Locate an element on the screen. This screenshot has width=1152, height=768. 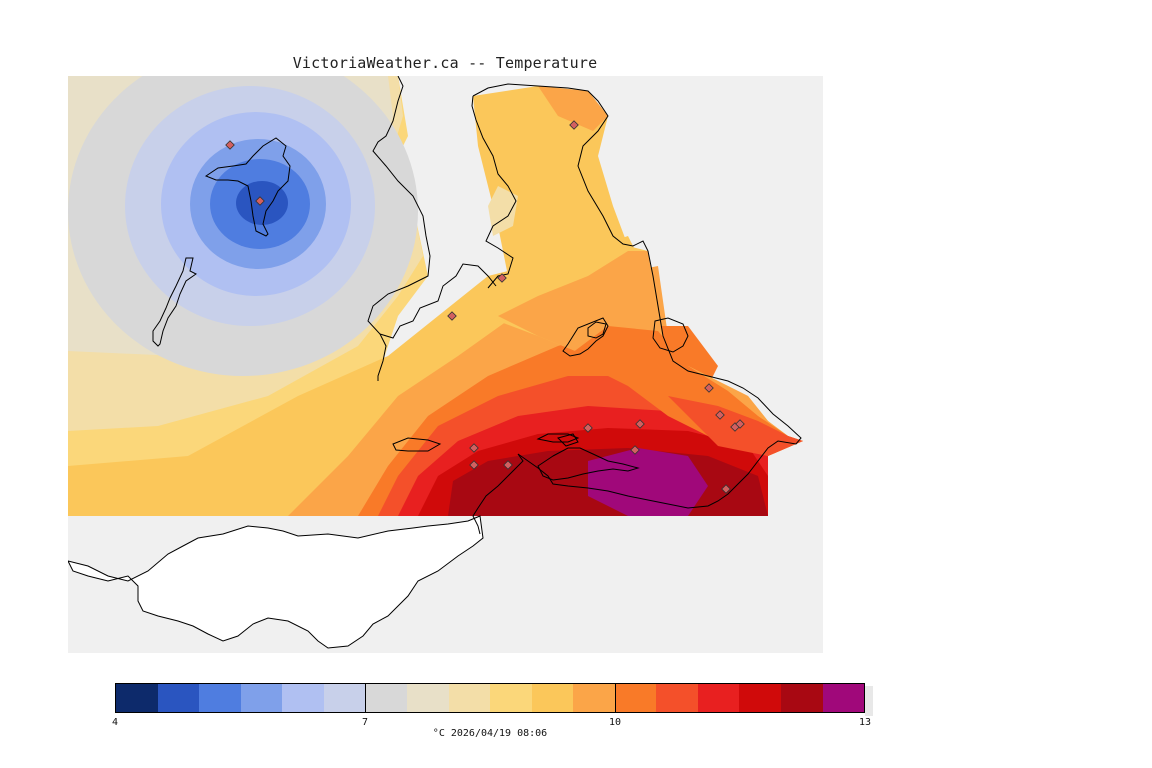
colorbar-shadow is located at coordinates (869, 701).